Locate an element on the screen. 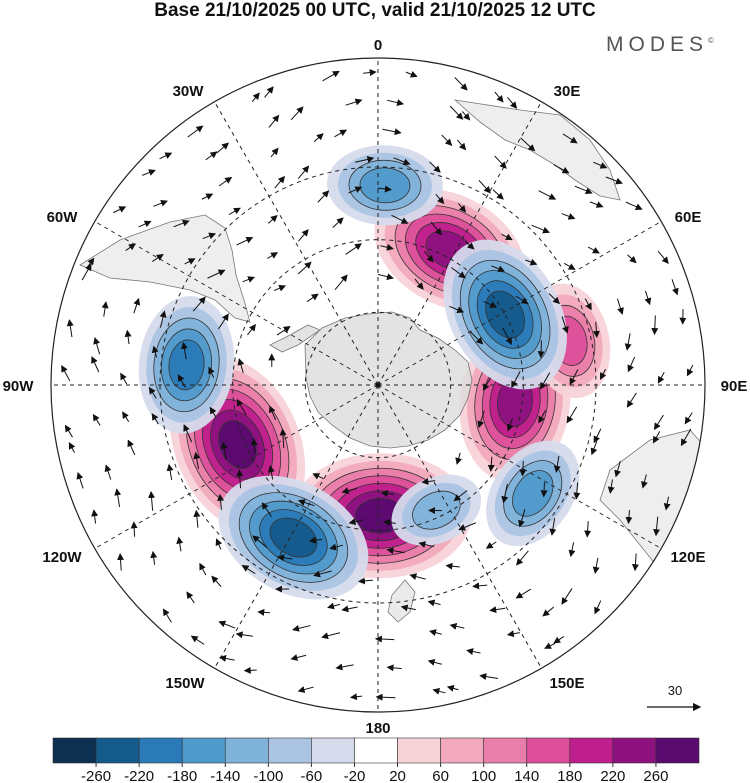  modes-logo-text: MODES is located at coordinates (657, 44).